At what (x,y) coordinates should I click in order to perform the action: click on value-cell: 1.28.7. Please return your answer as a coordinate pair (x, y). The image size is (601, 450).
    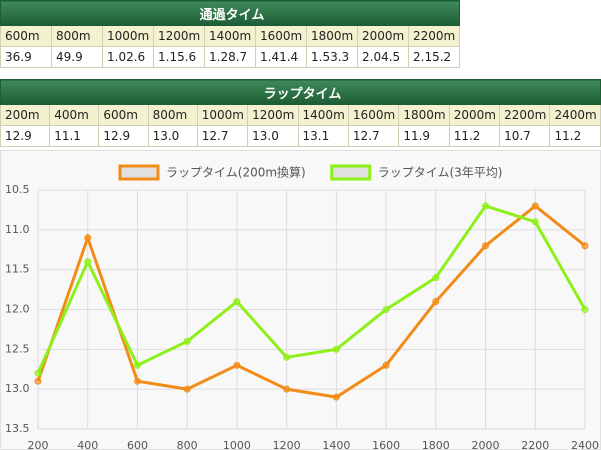
    Looking at the image, I should click on (230, 57).